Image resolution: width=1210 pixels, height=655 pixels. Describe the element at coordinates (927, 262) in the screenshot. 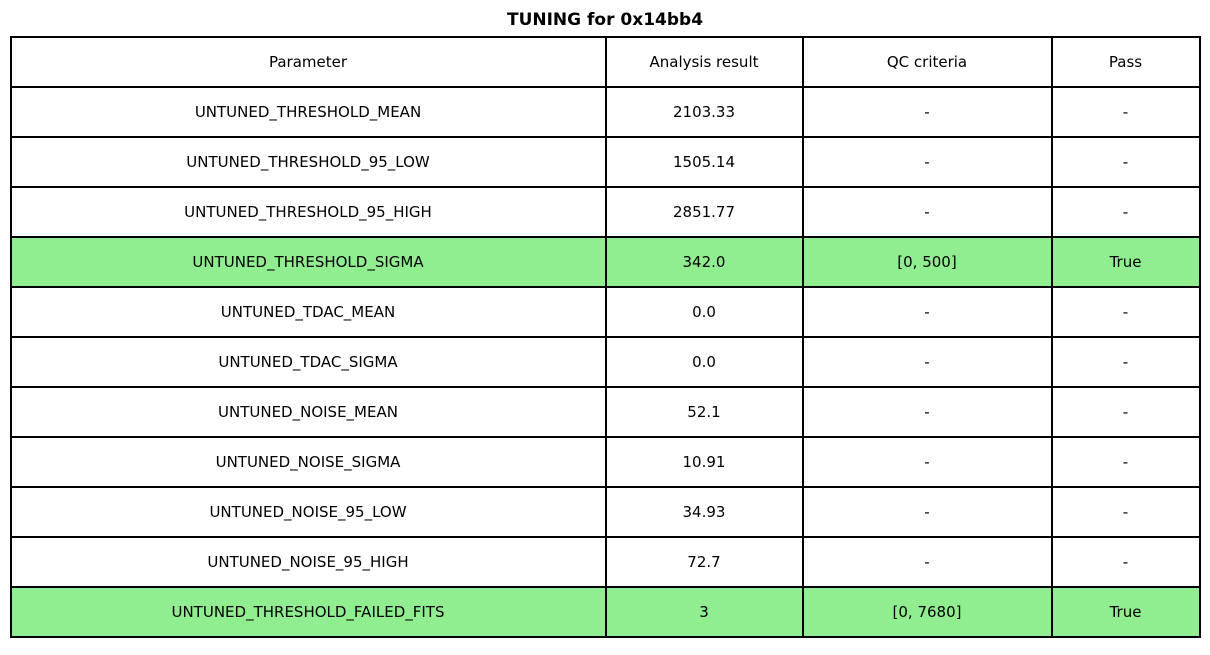

I see `cell-qc-criteria: [0, 500]` at that location.